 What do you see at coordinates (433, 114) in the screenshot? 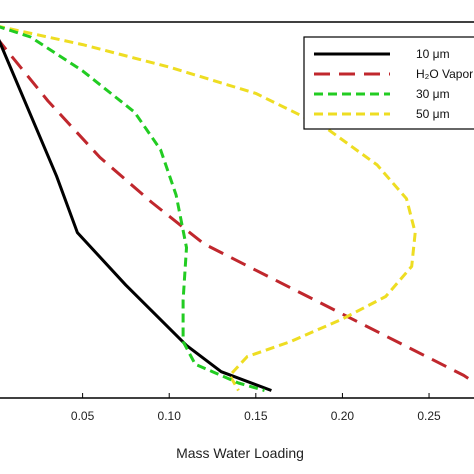
I see `legend-label: 50 μm` at bounding box center [433, 114].